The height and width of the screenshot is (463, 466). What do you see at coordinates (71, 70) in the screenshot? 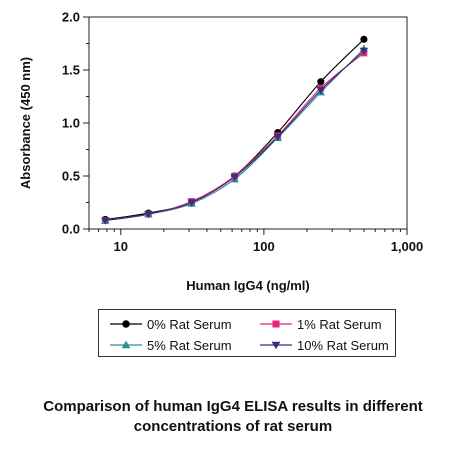
I see `y-tick-label: 1.5` at bounding box center [71, 70].